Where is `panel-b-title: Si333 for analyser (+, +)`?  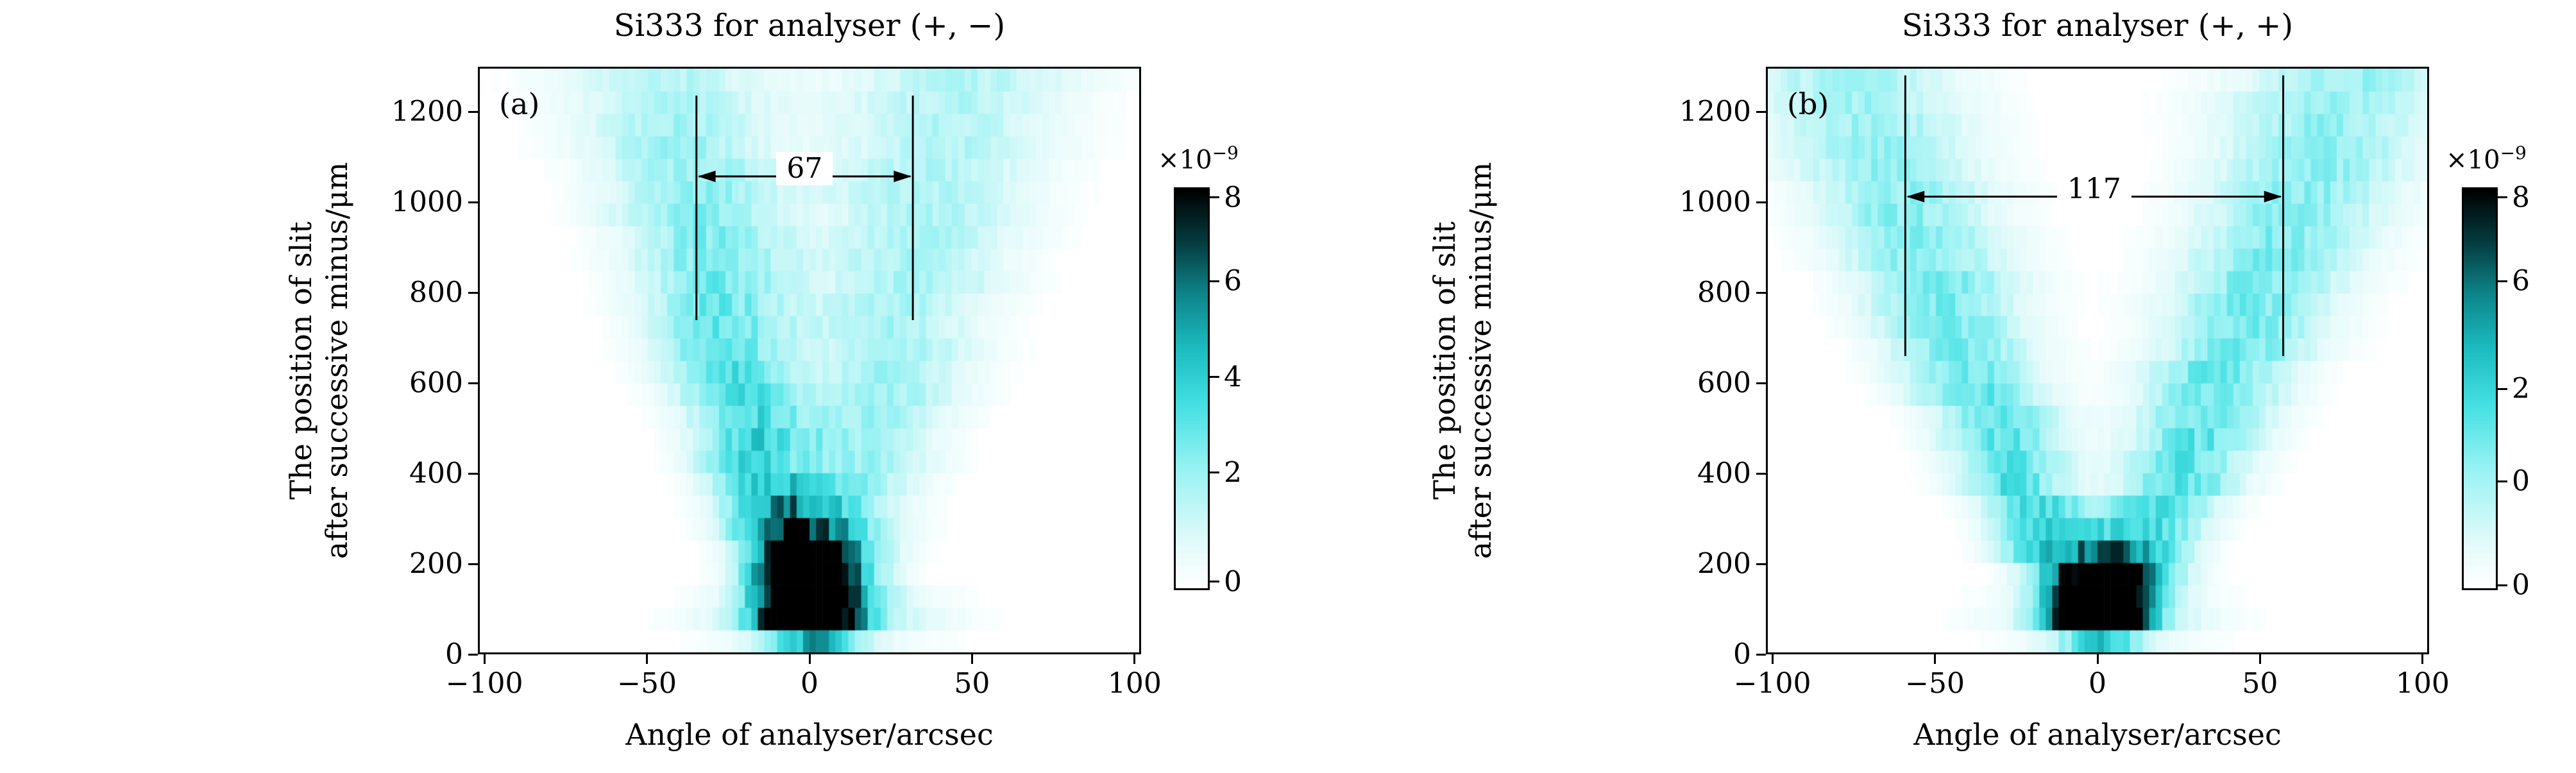 panel-b-title: Si333 for analyser (+, +) is located at coordinates (2097, 26).